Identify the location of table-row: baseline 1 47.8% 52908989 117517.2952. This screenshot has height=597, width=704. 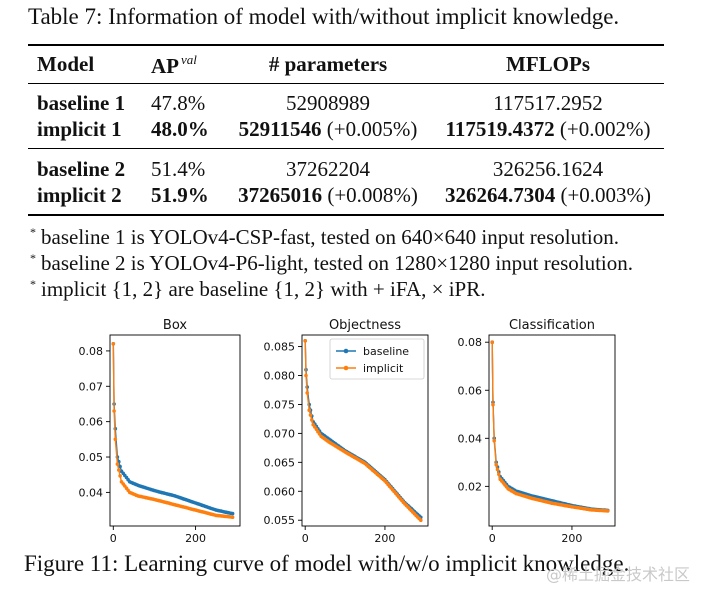
(346, 104).